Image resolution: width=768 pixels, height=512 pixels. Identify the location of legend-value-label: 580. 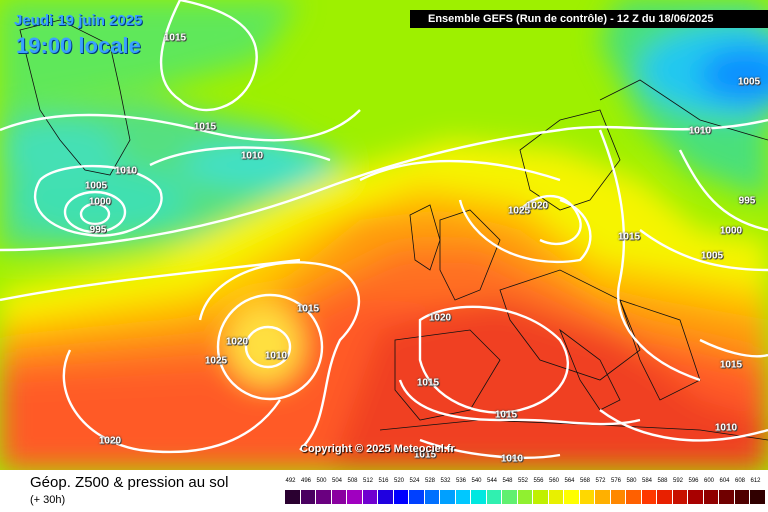
(631, 481).